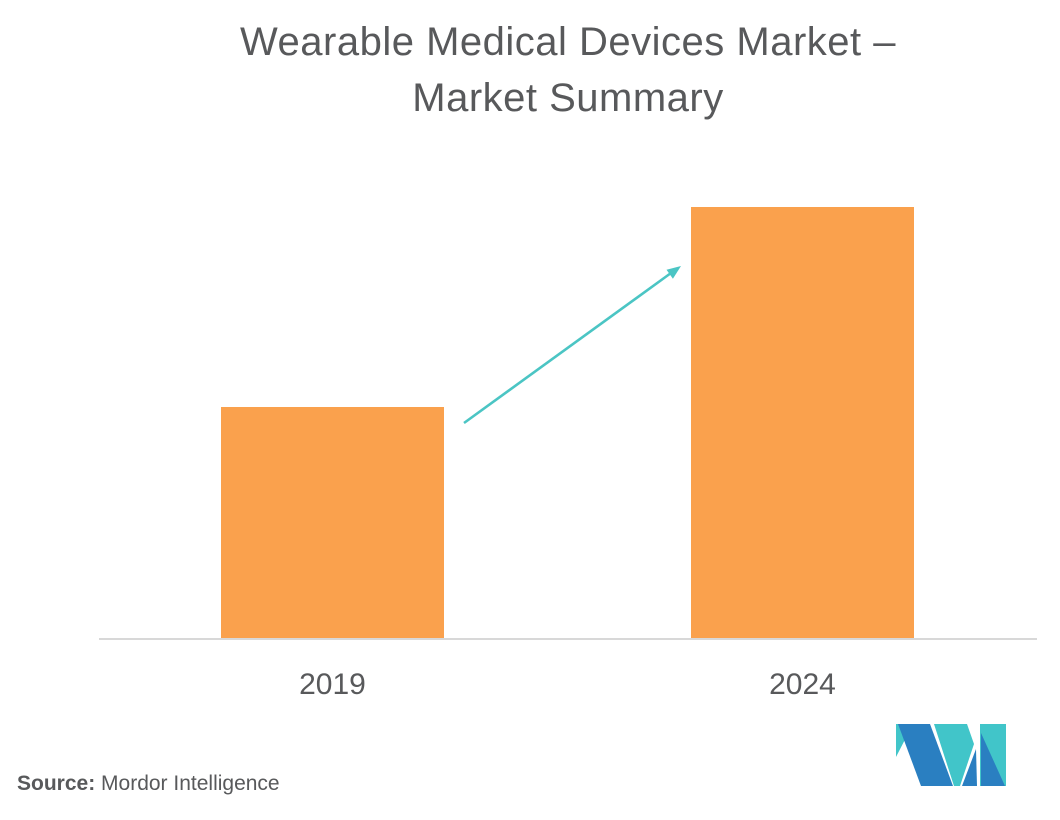  I want to click on mordor-intelligence-logo-icon, so click(951, 755).